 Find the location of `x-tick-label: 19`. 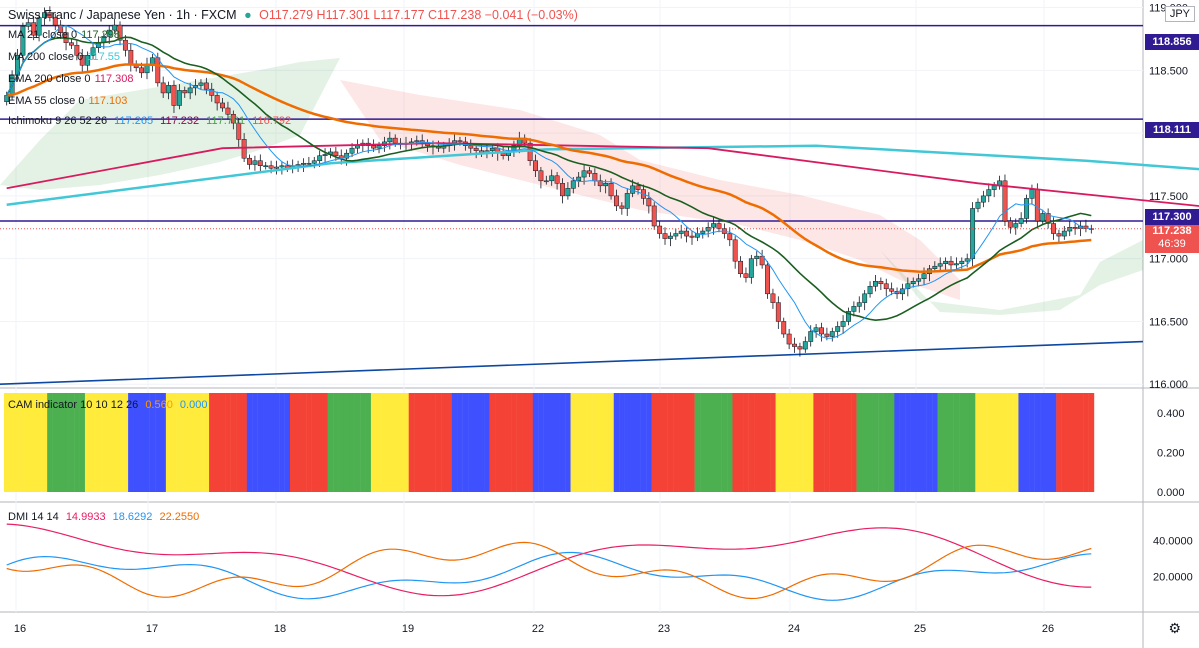

x-tick-label: 19 is located at coordinates (408, 629).